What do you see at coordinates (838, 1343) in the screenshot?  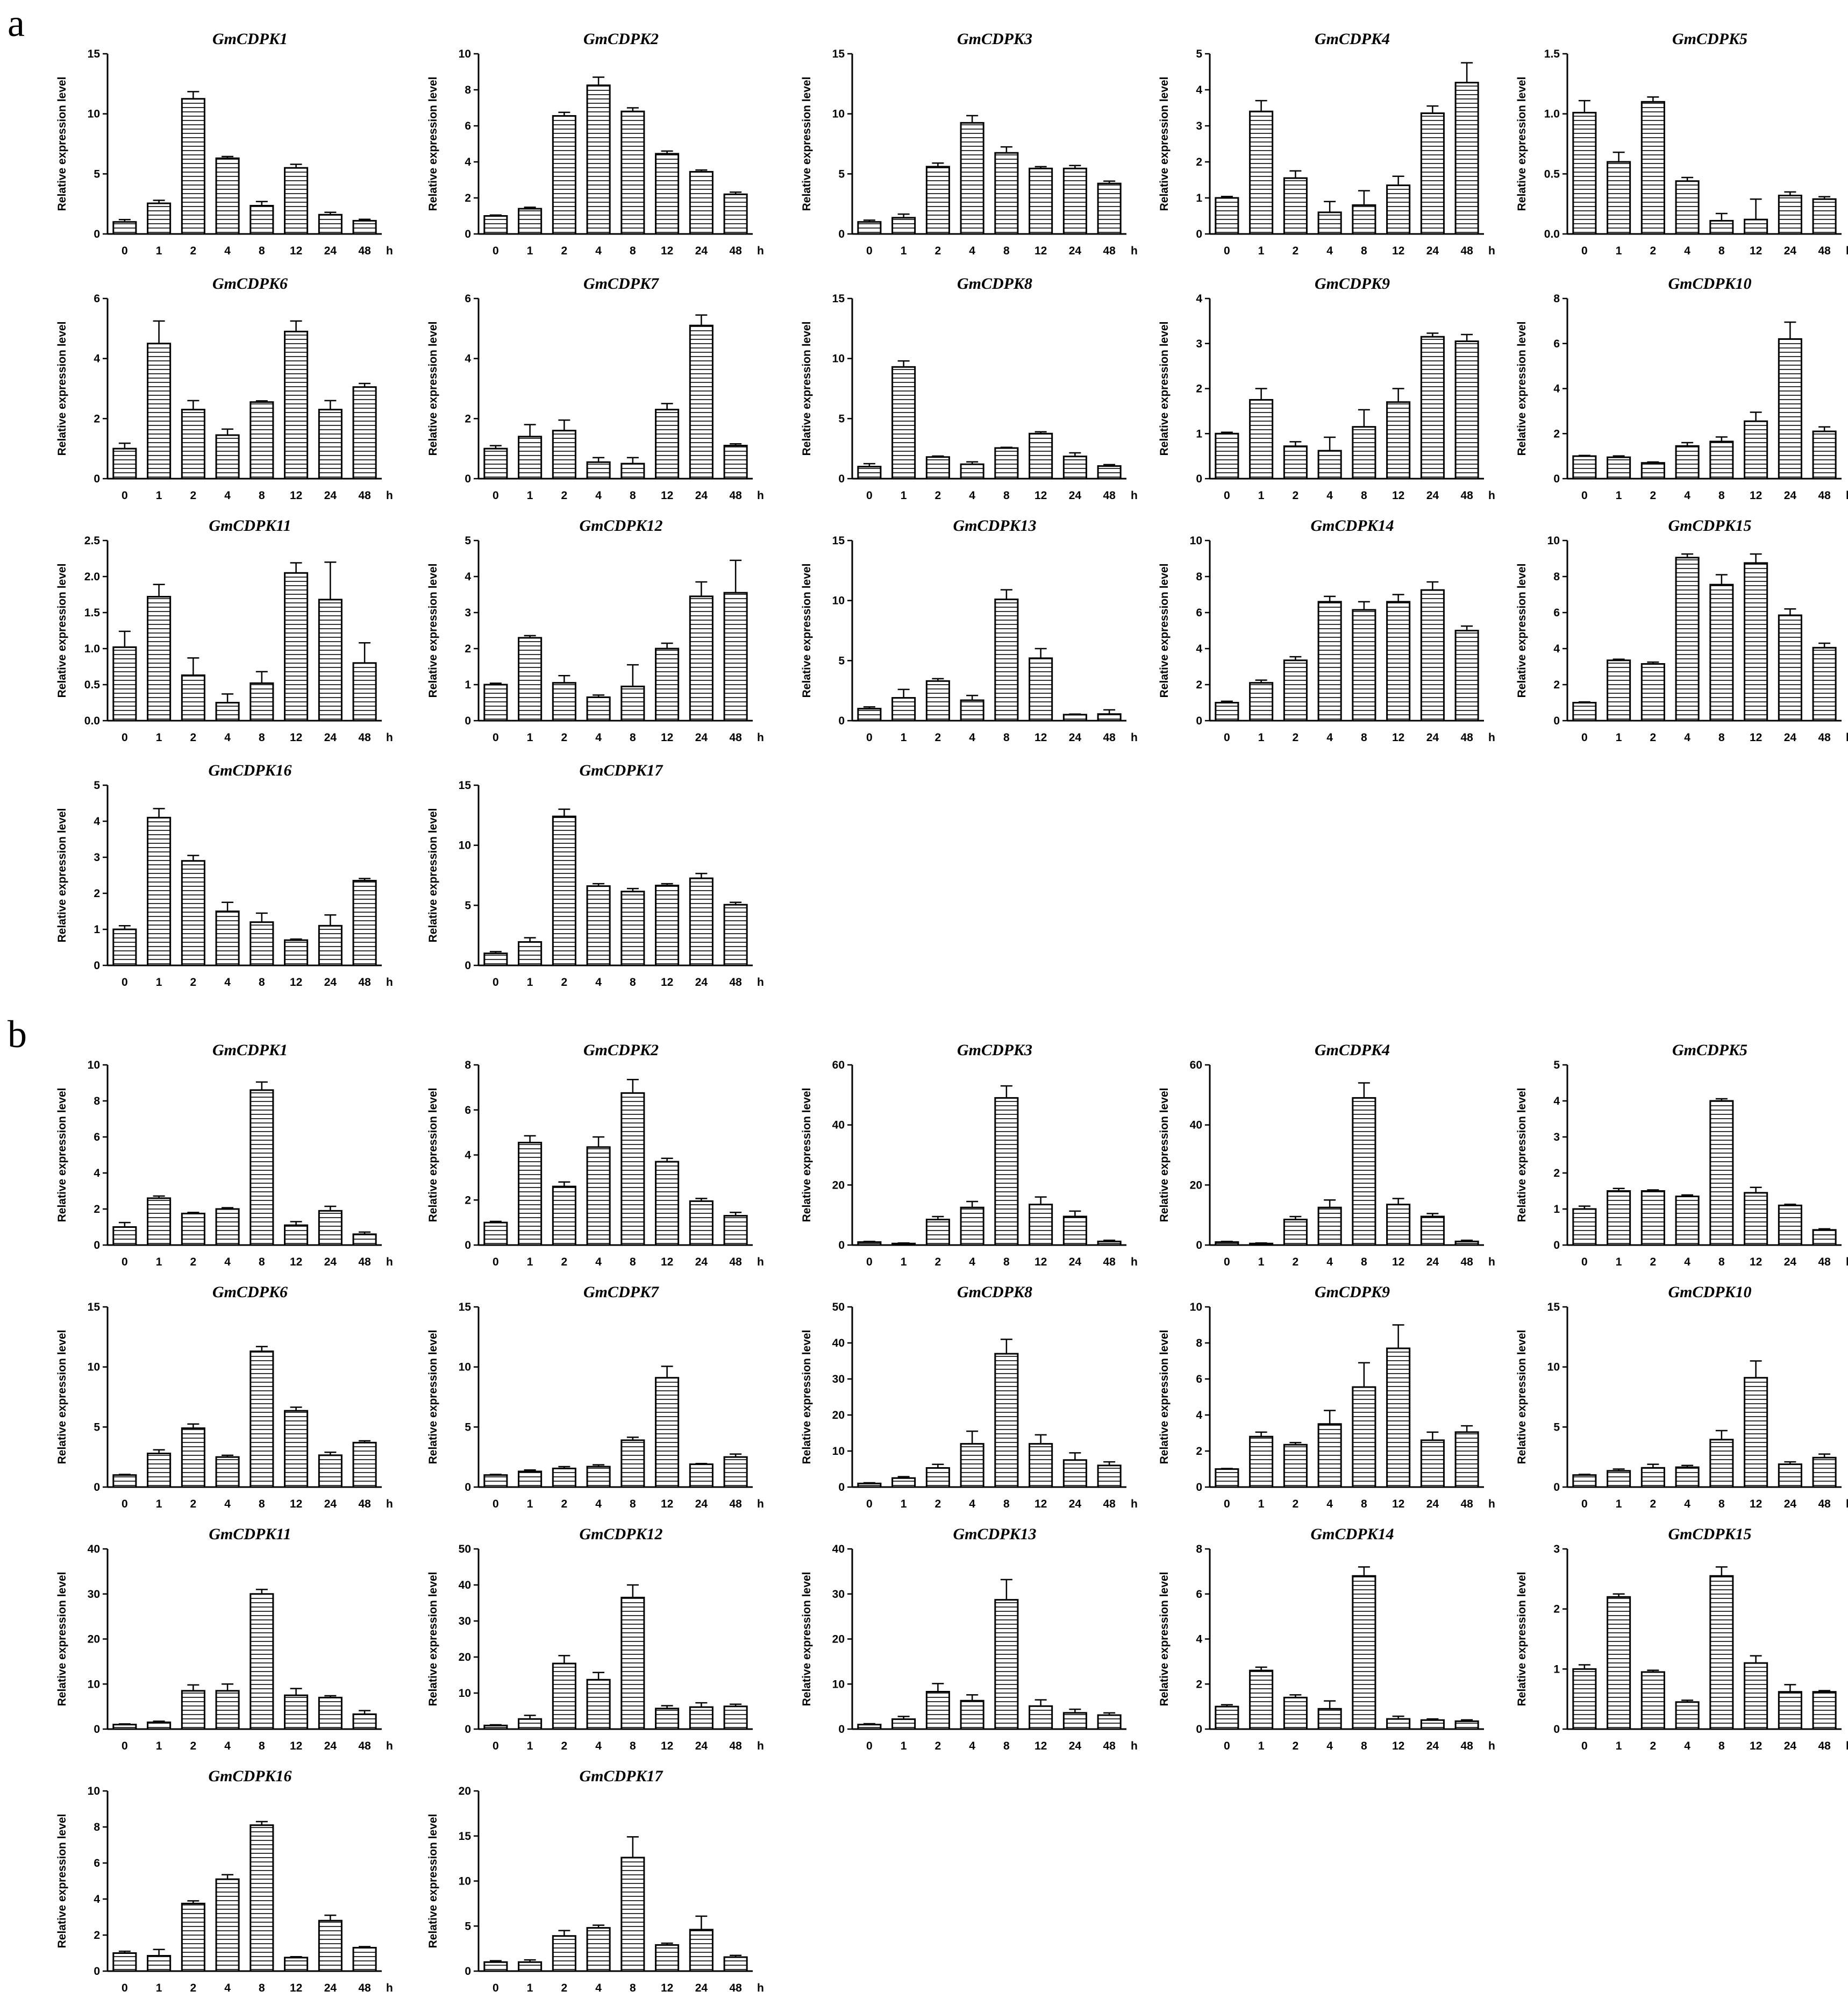 I see `y-tick-label: 40` at bounding box center [838, 1343].